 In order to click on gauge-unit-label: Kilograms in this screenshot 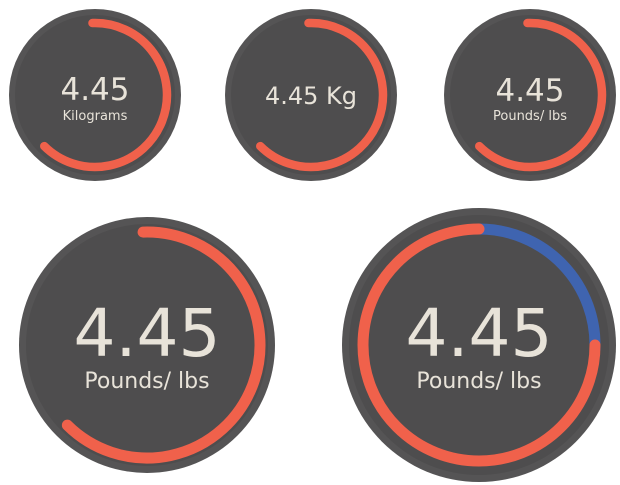, I will do `click(95, 116)`.